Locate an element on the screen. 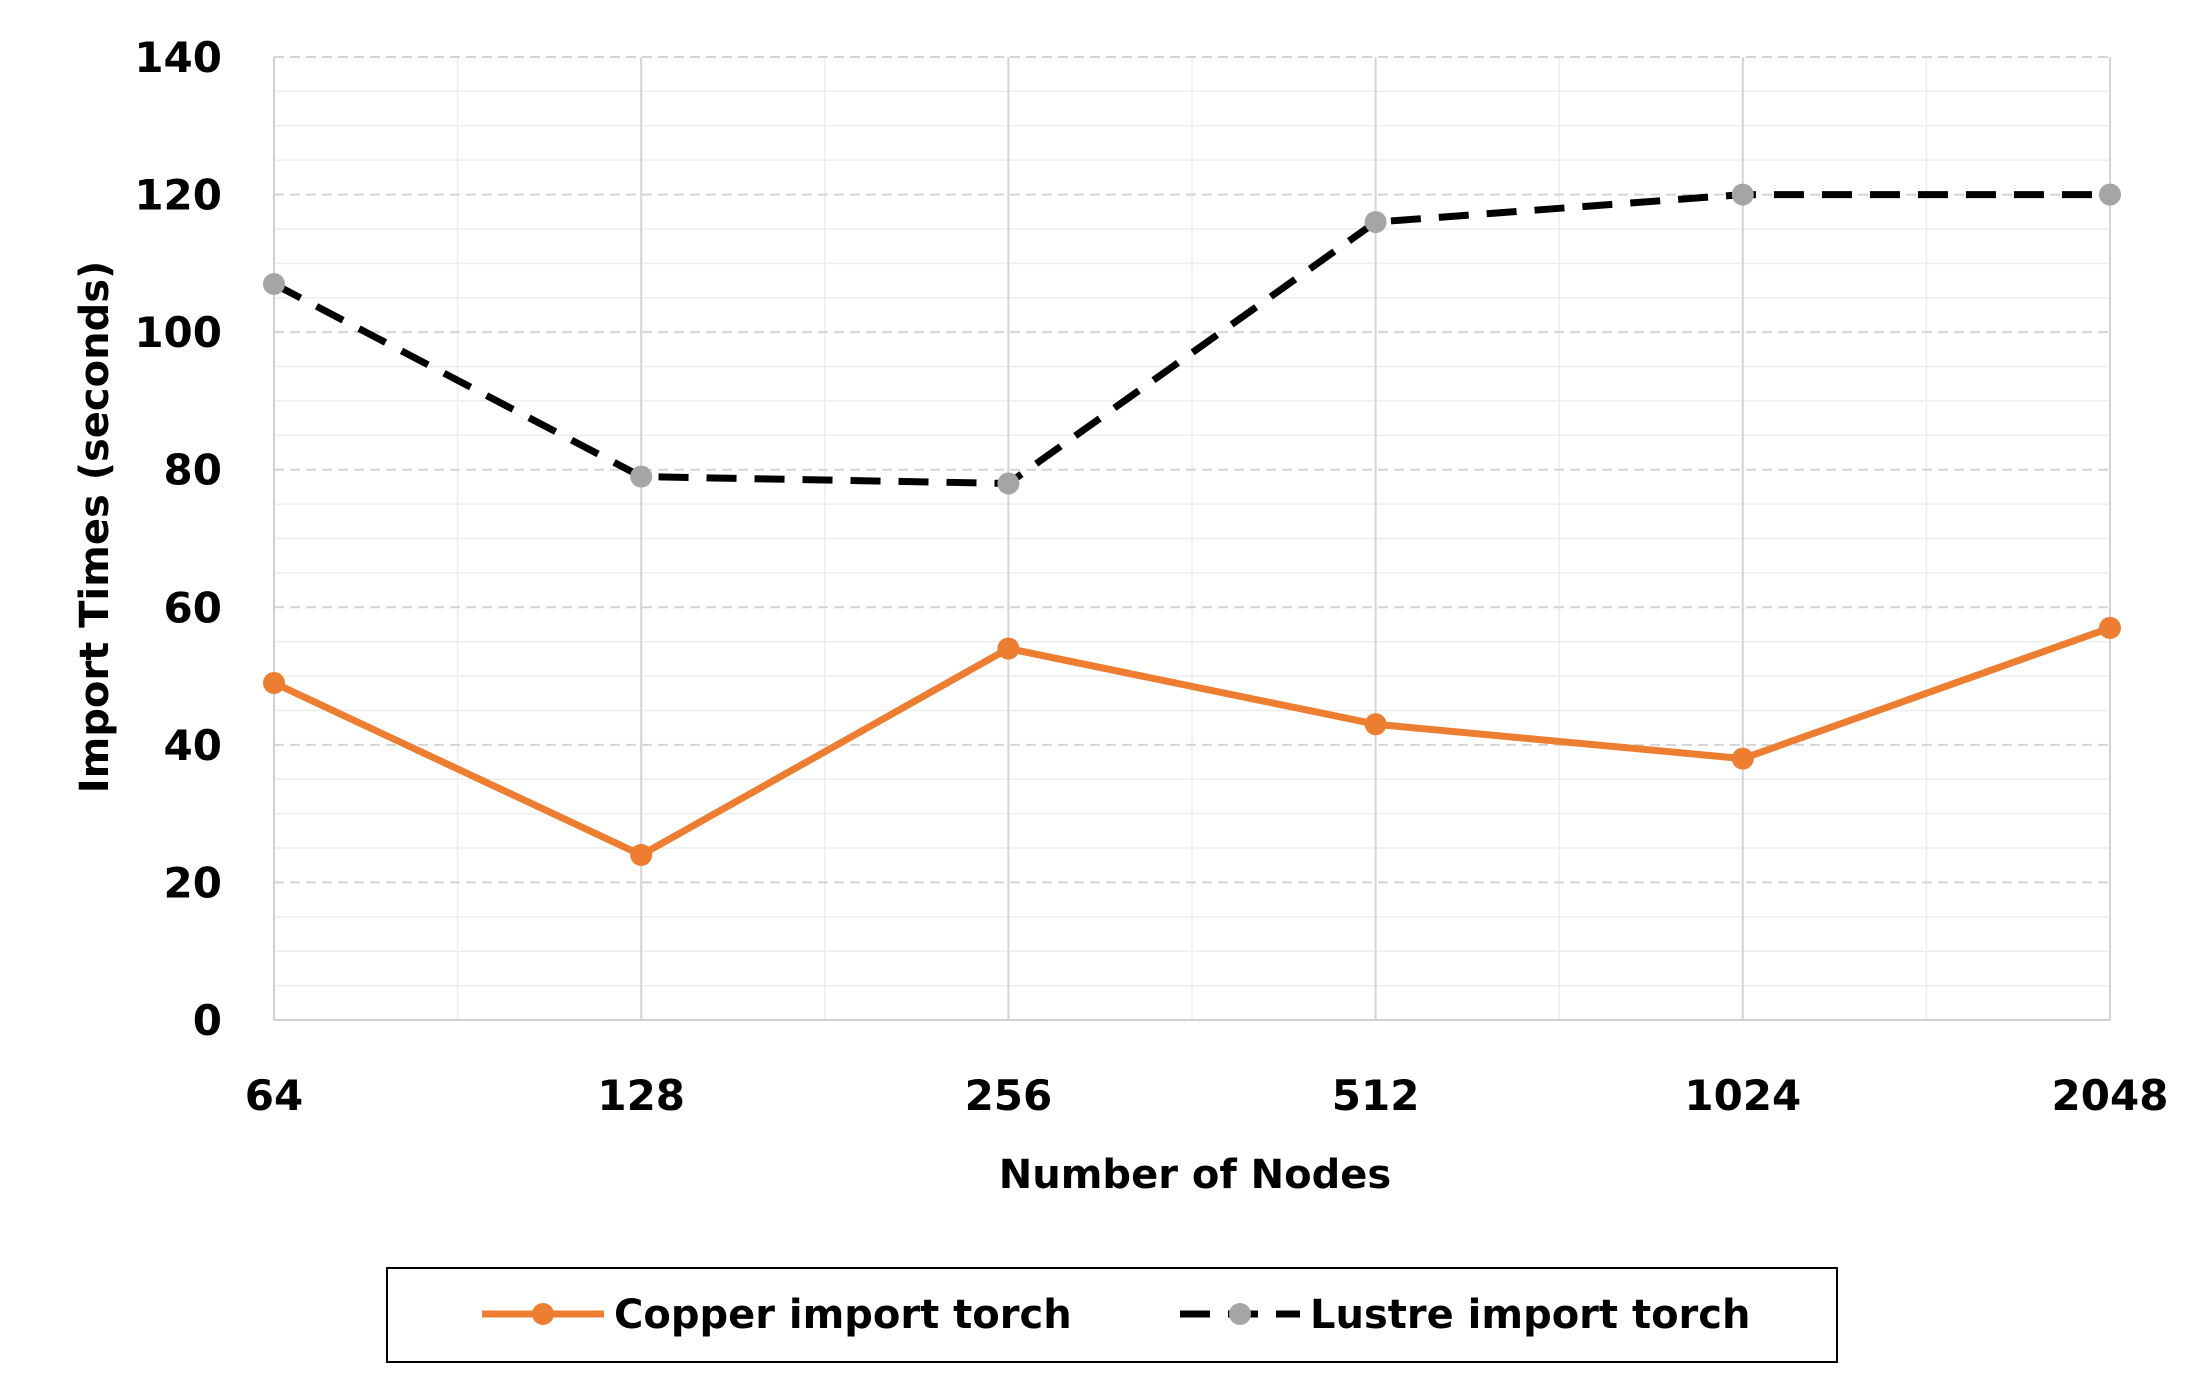 The image size is (2203, 1378). legend-swatch-copper-marker is located at coordinates (543, 1314).